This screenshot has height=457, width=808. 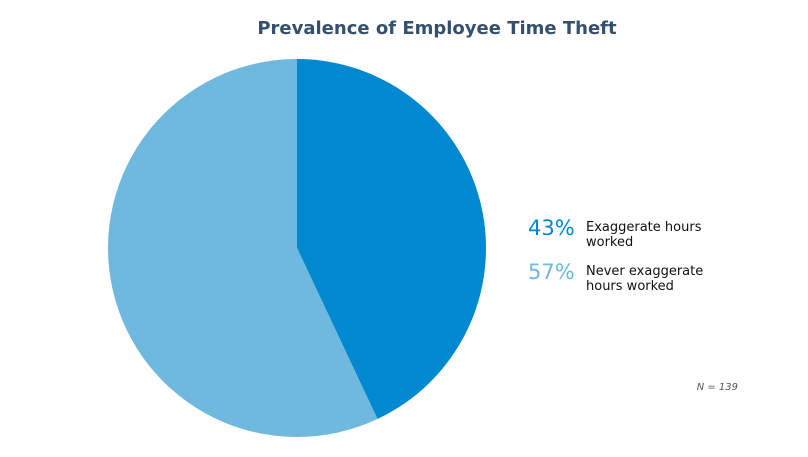 I want to click on legend-label-never-exaggerate: Never exaggerate hours worked, so click(x=645, y=279).